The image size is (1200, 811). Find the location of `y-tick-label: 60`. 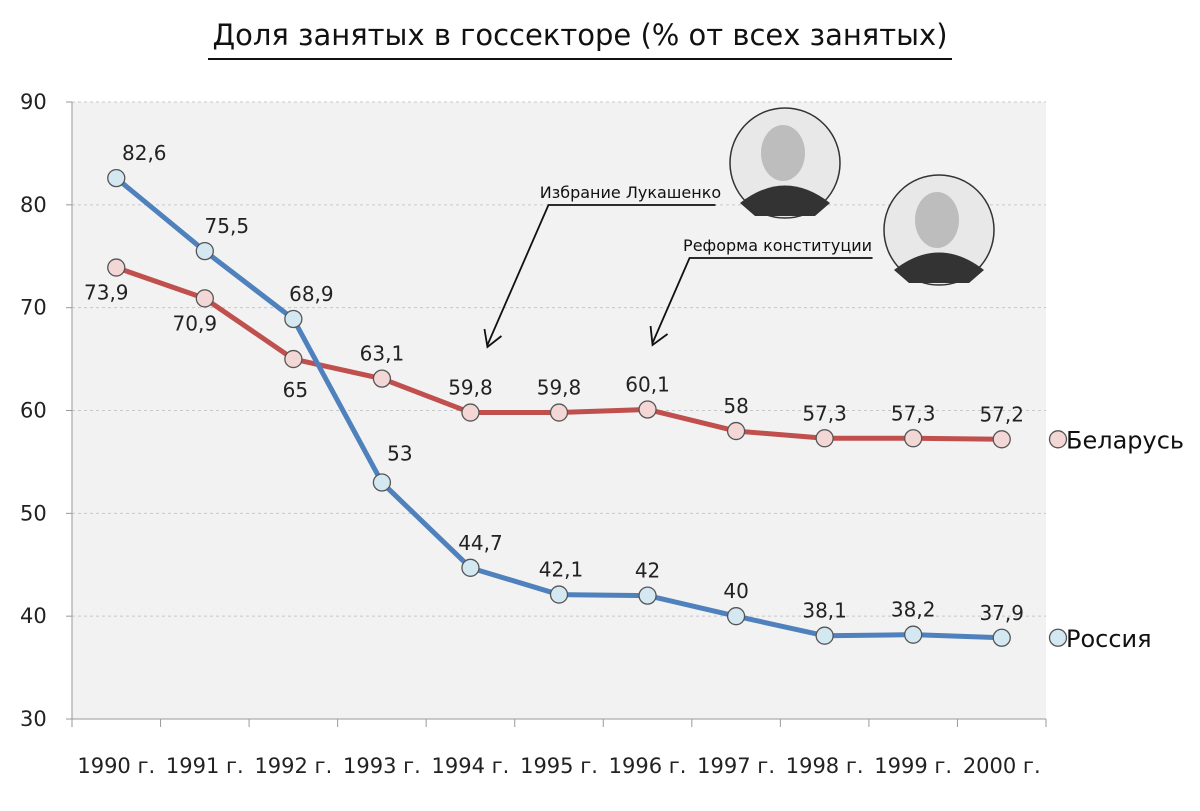

y-tick-label: 60 is located at coordinates (33, 411).